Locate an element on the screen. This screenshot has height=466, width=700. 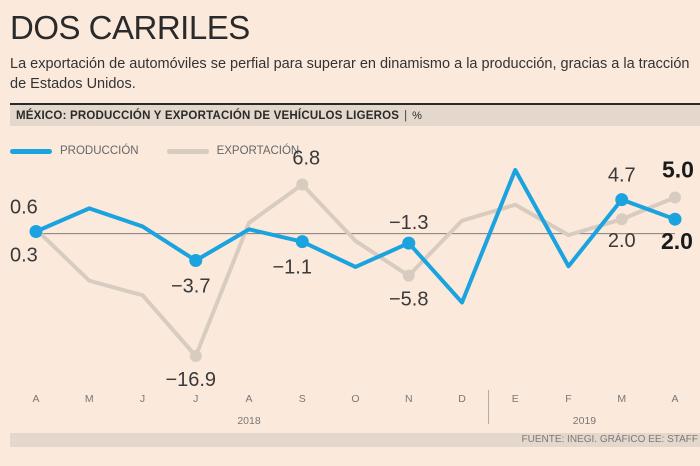
data-label-export-11: 2.0 is located at coordinates (622, 241).